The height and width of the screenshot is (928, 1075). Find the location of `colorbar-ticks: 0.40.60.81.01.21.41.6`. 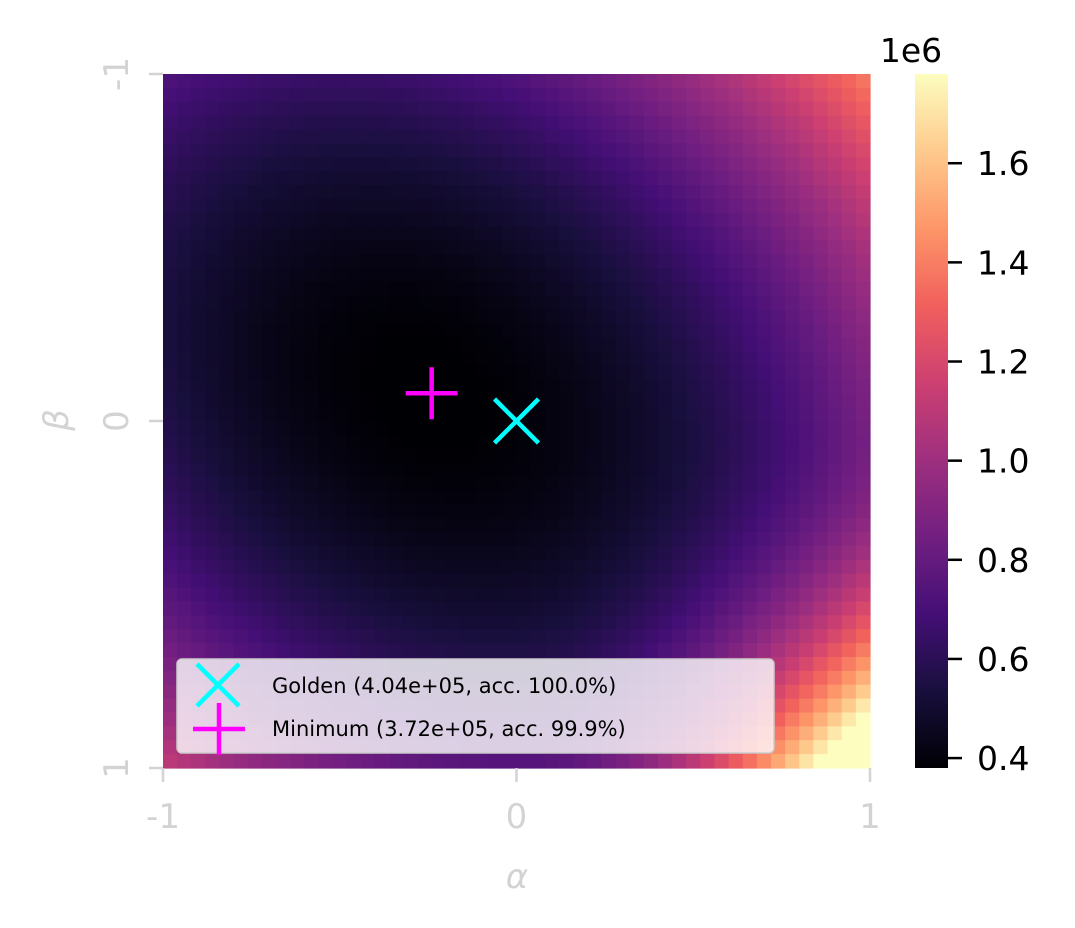

colorbar-ticks: 0.40.60.81.01.21.41.6 is located at coordinates (988, 461).